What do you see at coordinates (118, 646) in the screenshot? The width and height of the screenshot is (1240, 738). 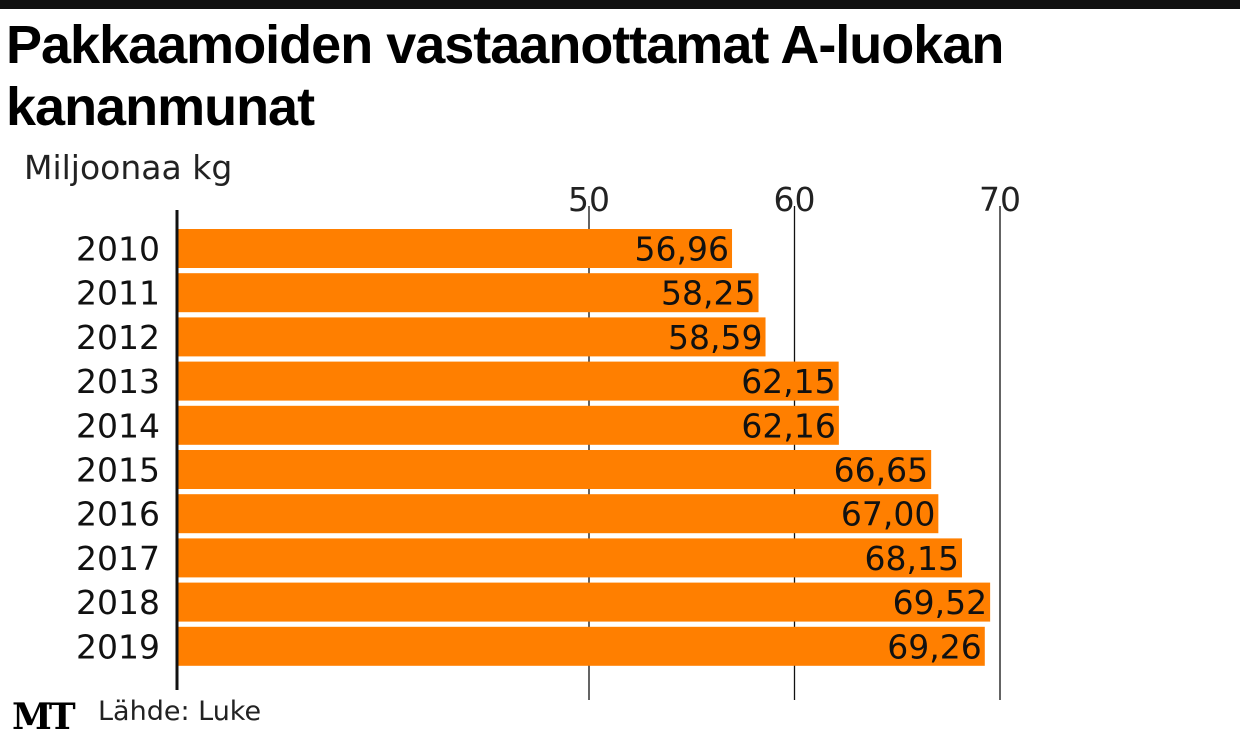 I see `category-label: 2019` at bounding box center [118, 646].